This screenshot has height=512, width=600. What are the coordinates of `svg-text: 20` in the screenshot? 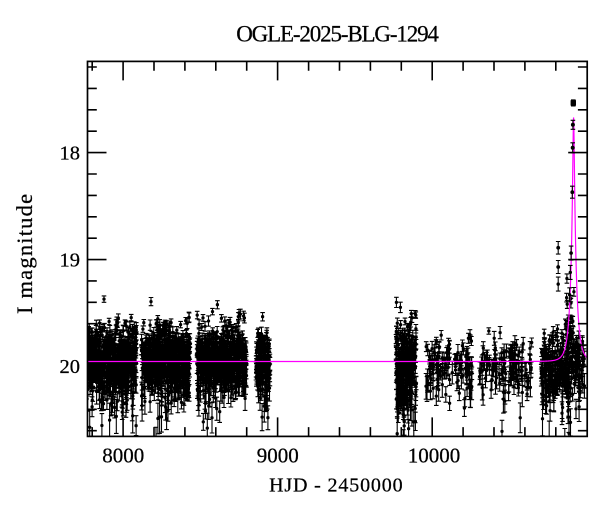 It's located at (70, 367).